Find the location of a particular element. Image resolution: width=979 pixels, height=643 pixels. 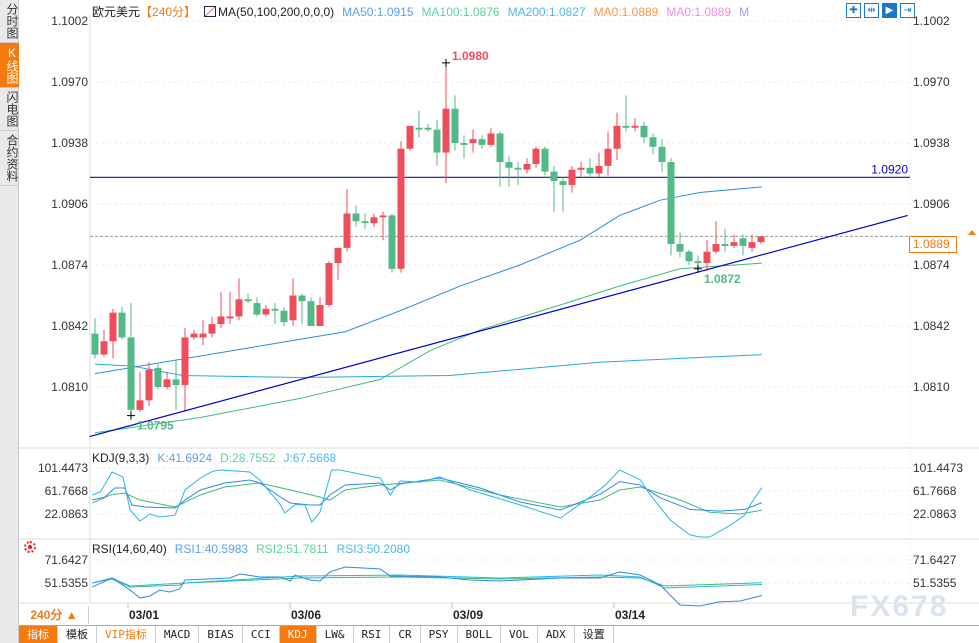

extreme-label: 1.0795 is located at coordinates (155, 426).